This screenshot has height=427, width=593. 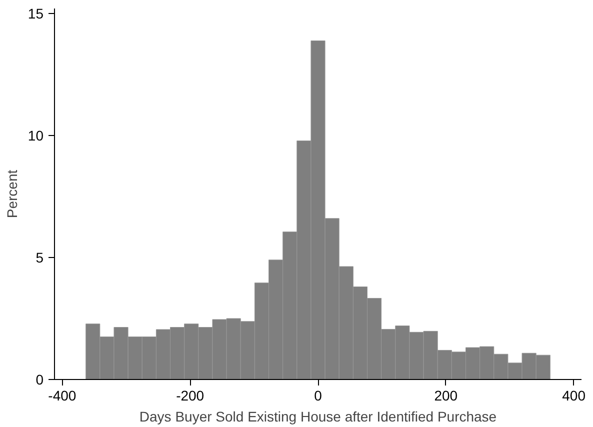 What do you see at coordinates (190, 396) in the screenshot?
I see `x-tick-label: -200` at bounding box center [190, 396].